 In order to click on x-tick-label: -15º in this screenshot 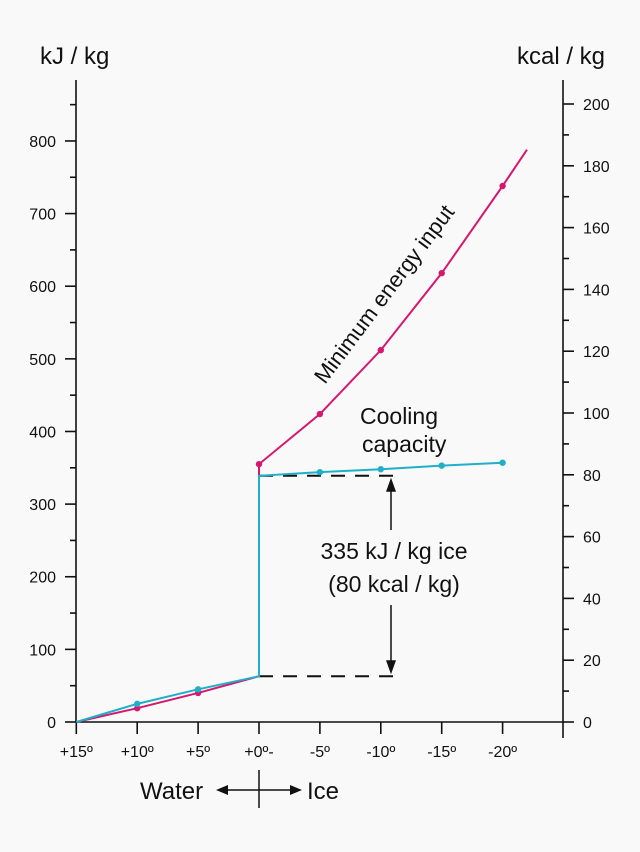, I will do `click(441, 752)`.